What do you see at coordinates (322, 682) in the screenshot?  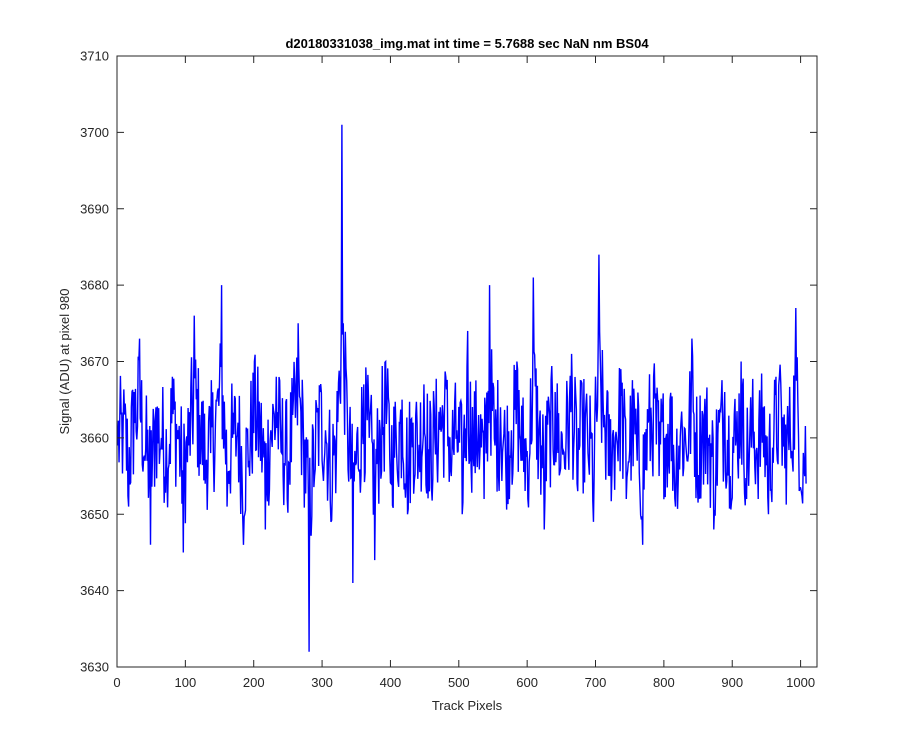 I see `x-tick-label: 300` at bounding box center [322, 682].